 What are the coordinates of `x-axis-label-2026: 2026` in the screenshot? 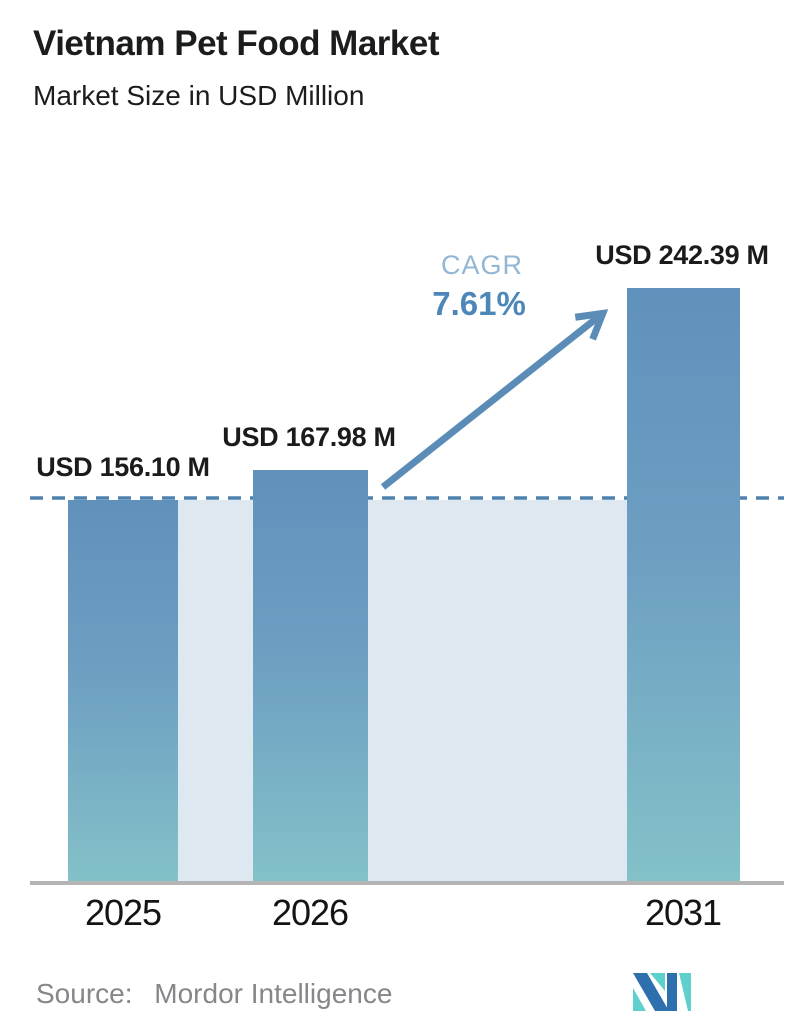 It's located at (310, 912).